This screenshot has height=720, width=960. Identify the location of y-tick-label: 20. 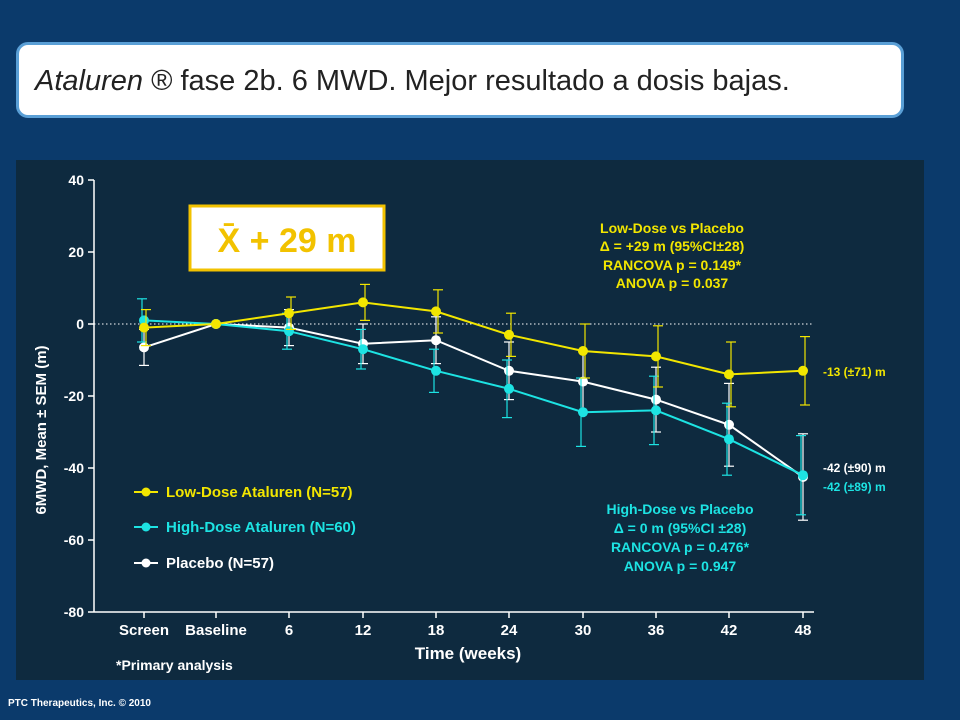
(76, 252).